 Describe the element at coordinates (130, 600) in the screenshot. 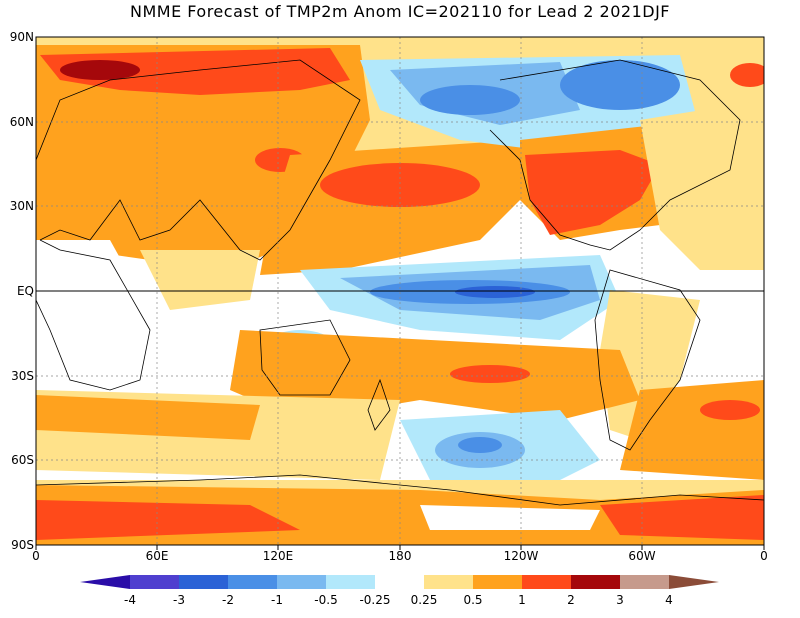

I see `colorbar-label: -4` at that location.